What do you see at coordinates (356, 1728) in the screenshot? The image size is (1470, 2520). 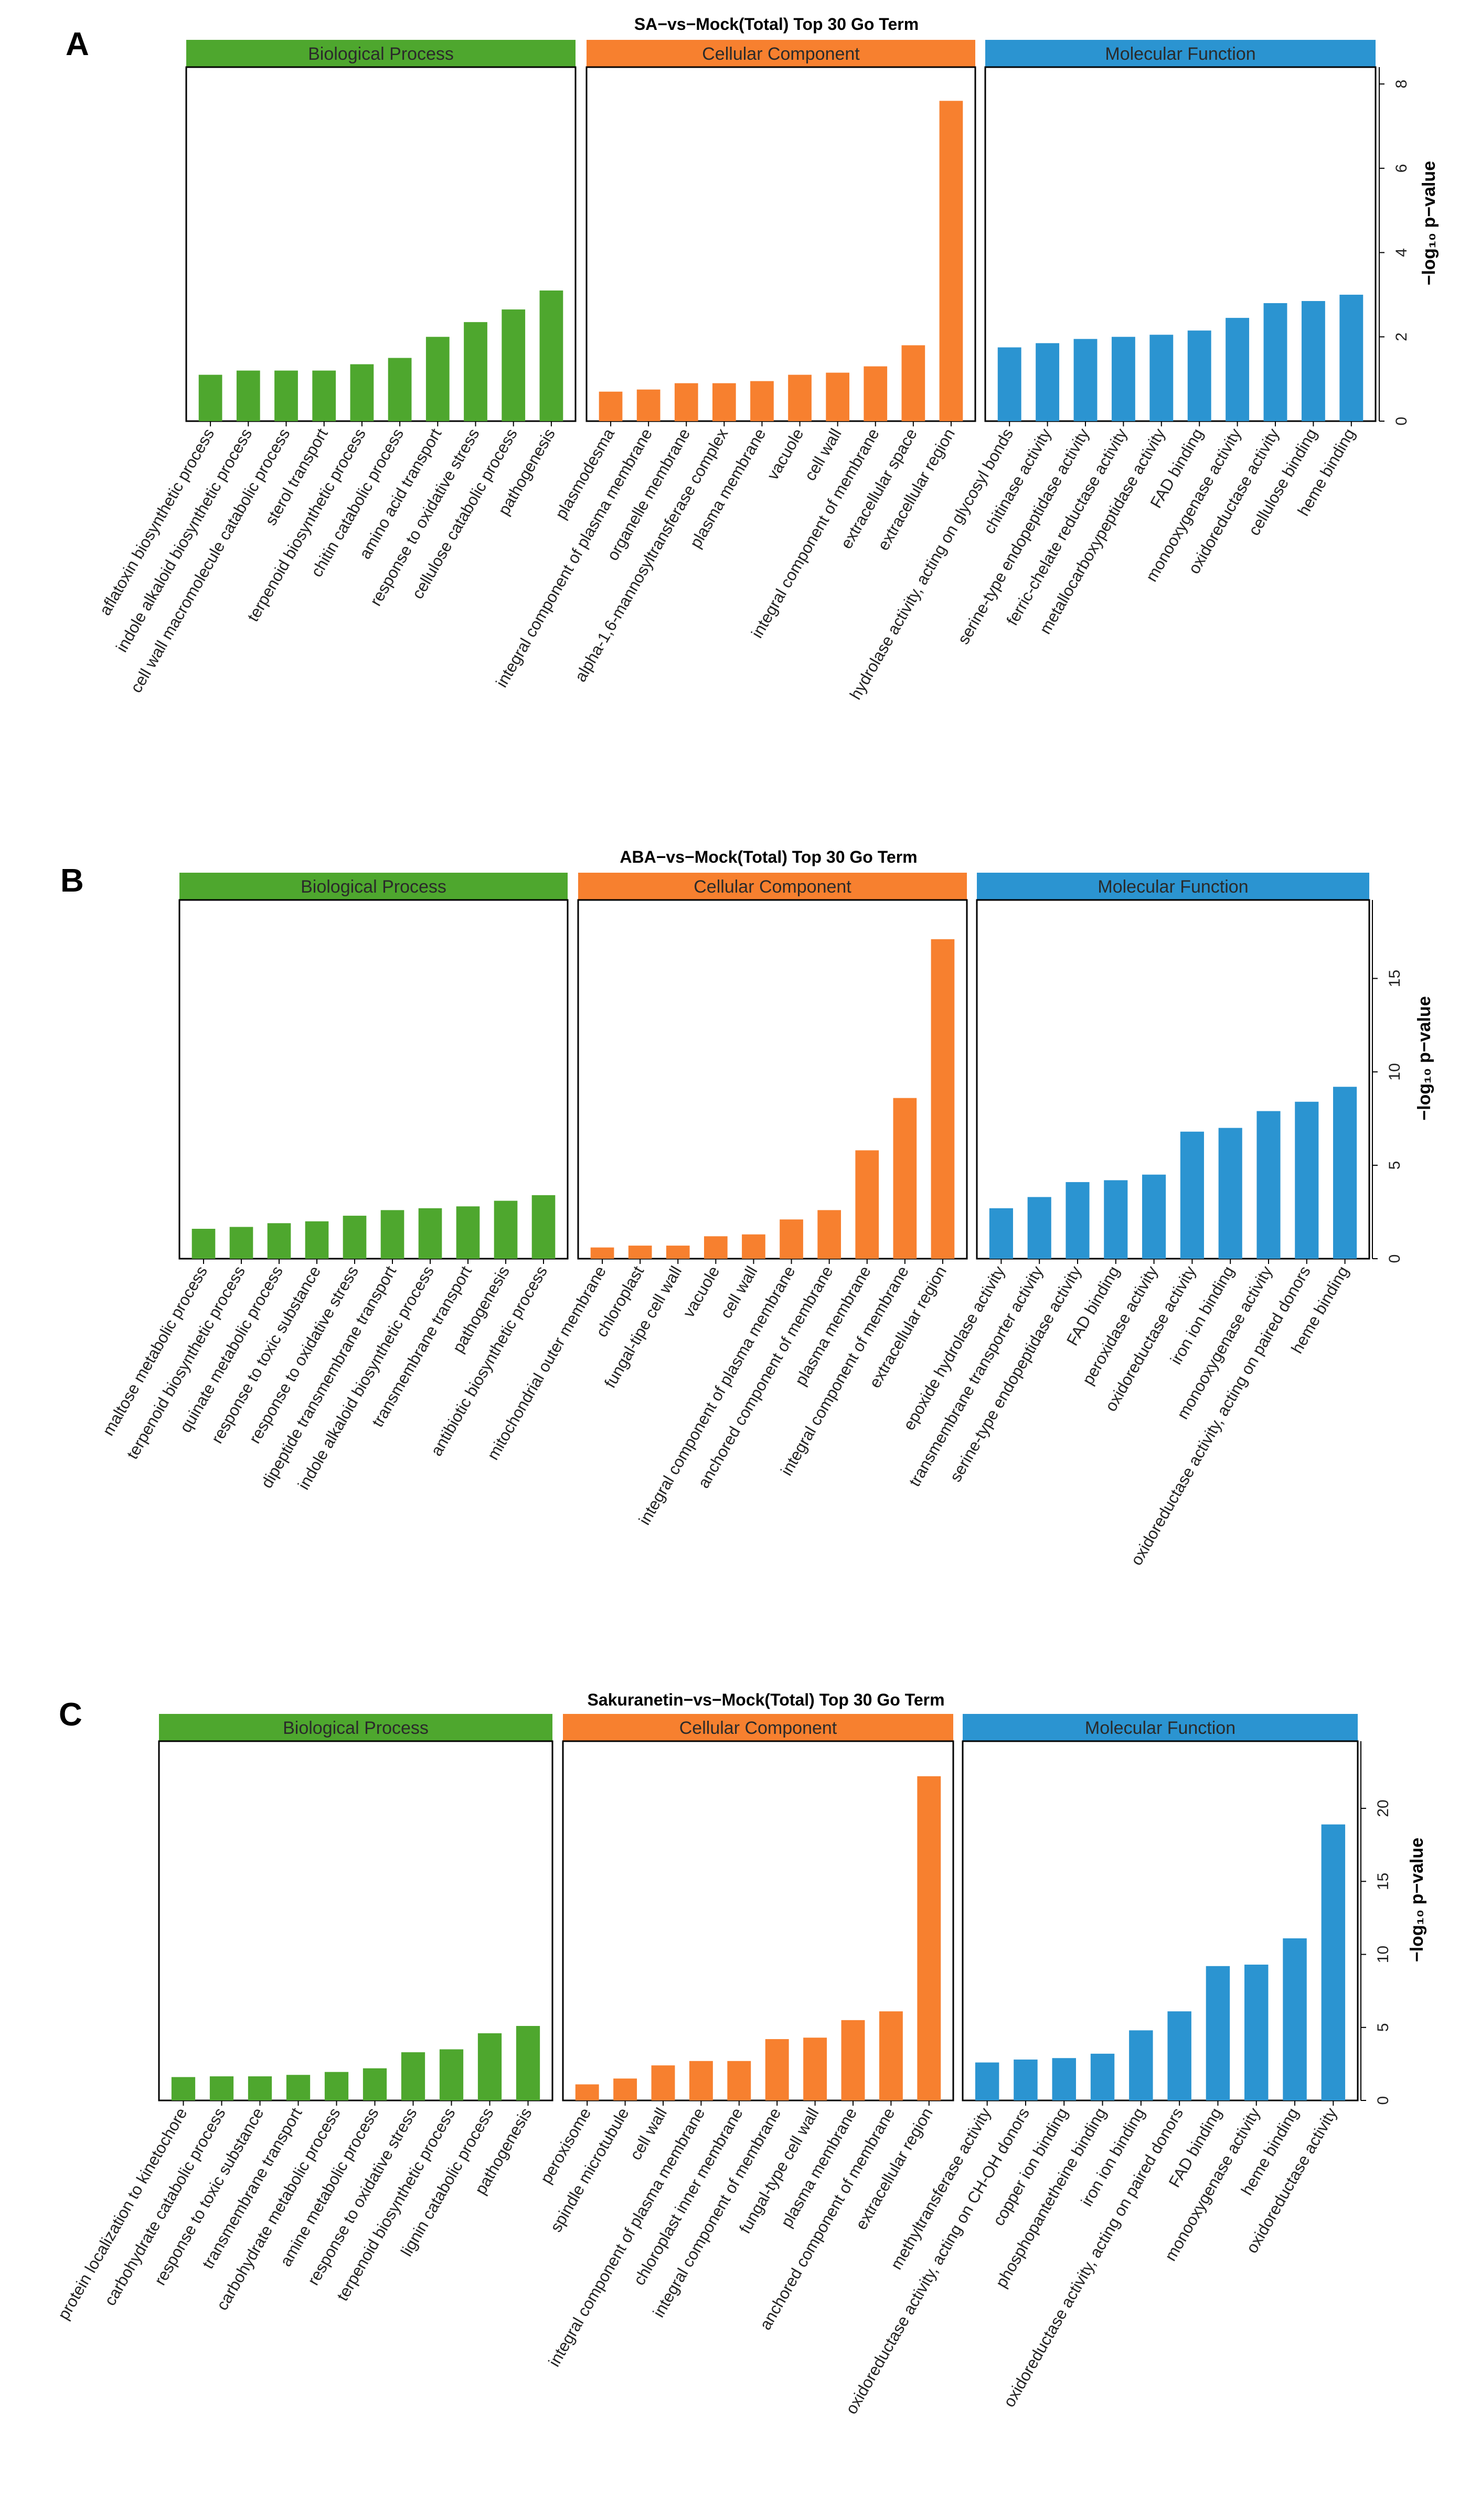 I see `strip-label: Biological Process` at bounding box center [356, 1728].